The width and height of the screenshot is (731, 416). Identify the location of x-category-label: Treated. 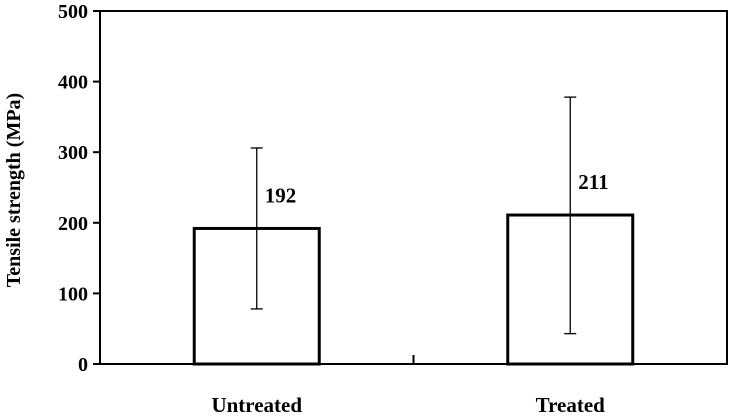
(571, 404).